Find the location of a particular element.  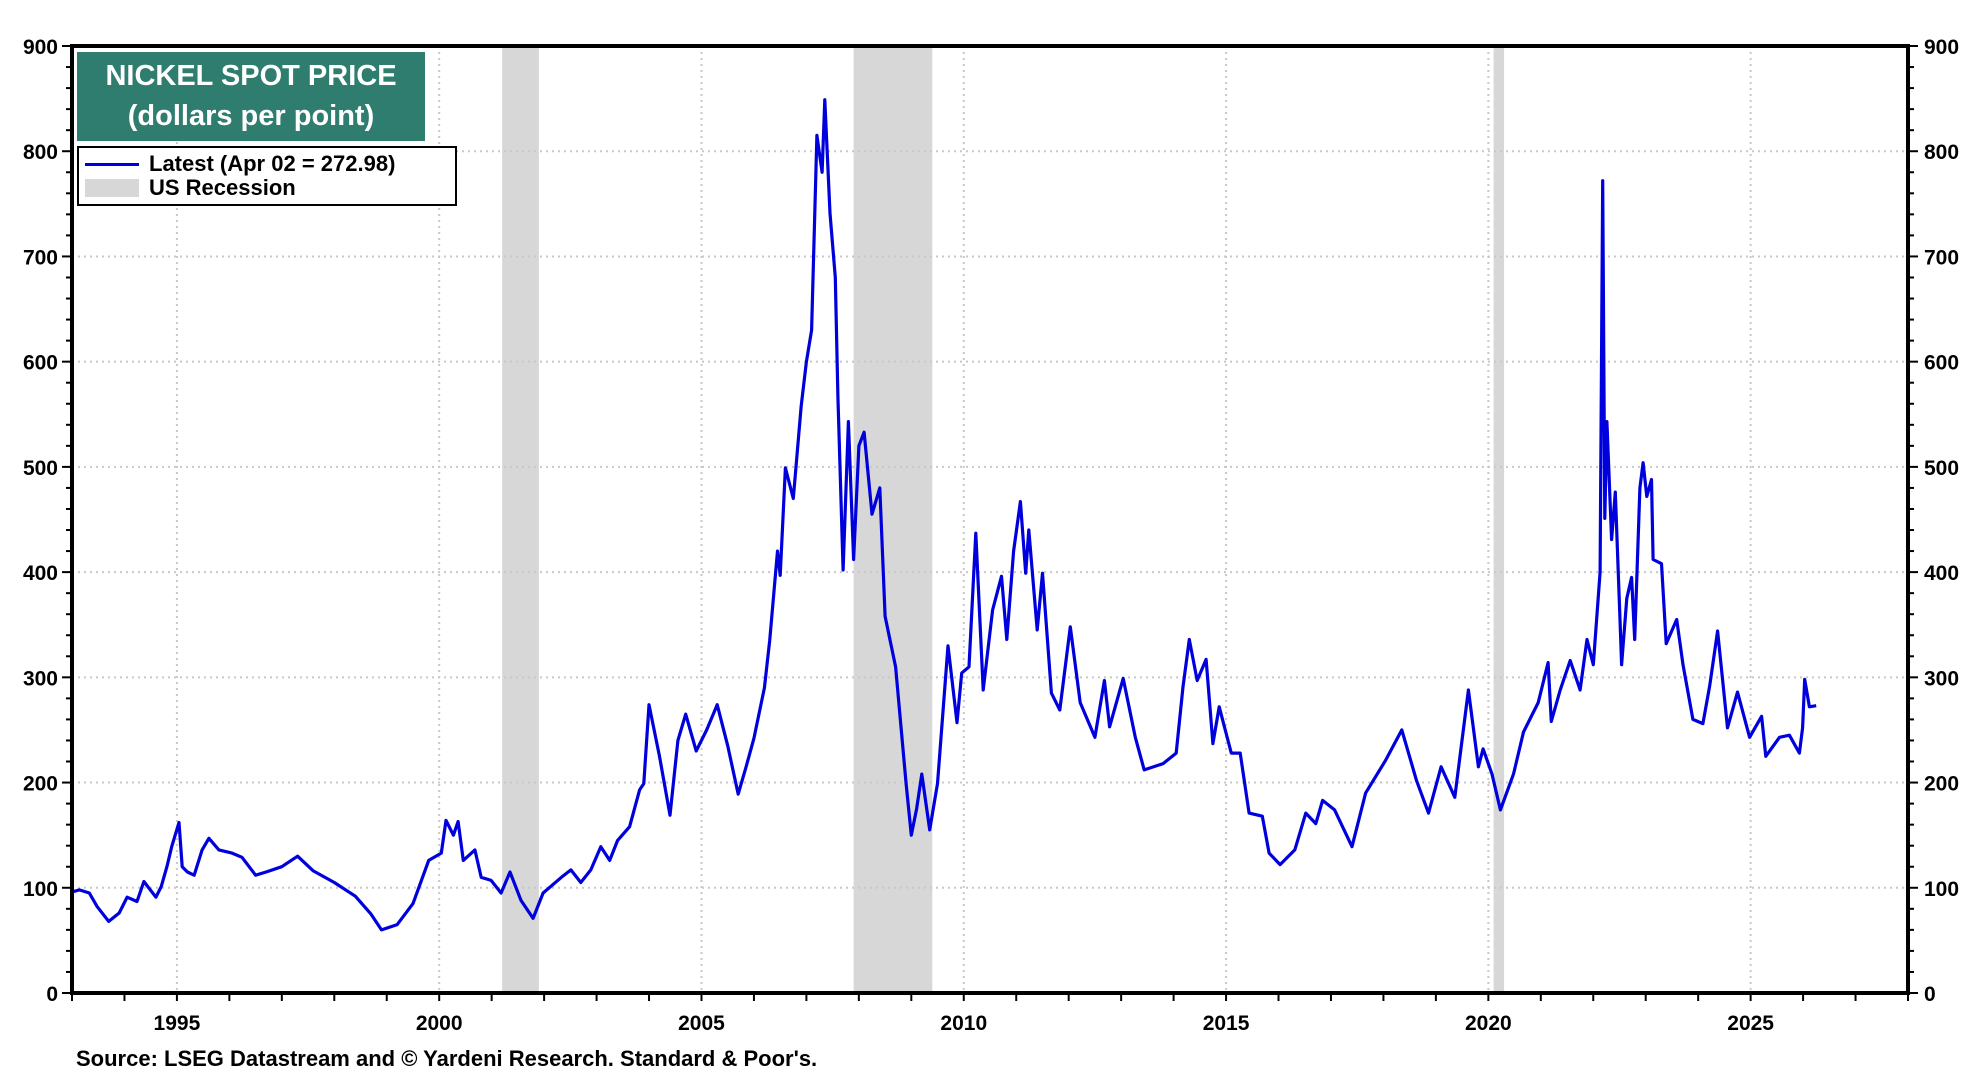

y-tick-label-right: 500 is located at coordinates (1941, 468).